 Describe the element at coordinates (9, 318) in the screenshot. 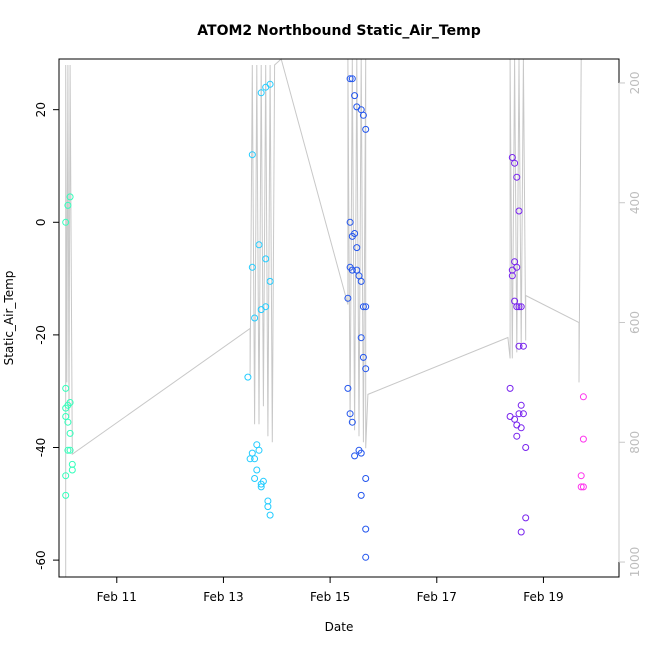

I see `y-axis-label: Static_Air_Temp` at that location.